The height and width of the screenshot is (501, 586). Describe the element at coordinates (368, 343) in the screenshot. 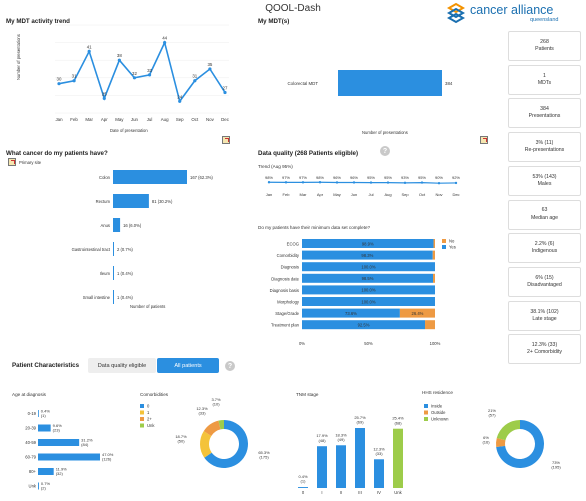

I see `x-tick-label: 50%` at that location.